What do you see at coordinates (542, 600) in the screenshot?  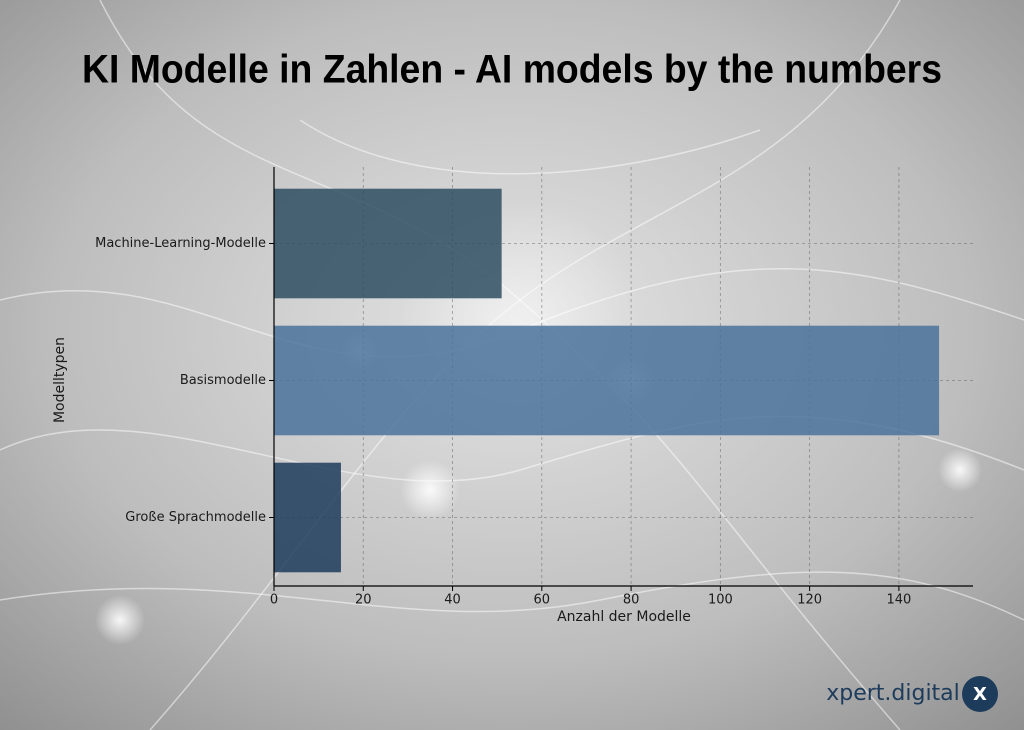 I see `x-tick-label: 60` at bounding box center [542, 600].